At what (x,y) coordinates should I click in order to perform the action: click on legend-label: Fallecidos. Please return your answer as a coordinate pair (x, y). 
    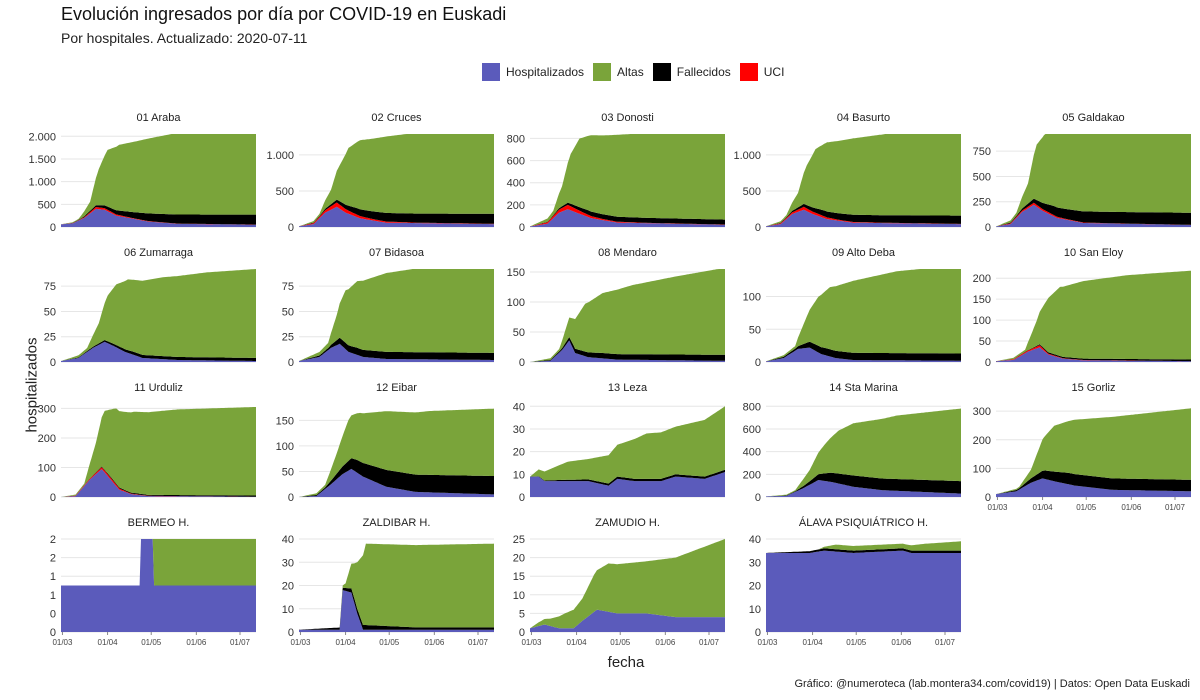
    Looking at the image, I should click on (703, 72).